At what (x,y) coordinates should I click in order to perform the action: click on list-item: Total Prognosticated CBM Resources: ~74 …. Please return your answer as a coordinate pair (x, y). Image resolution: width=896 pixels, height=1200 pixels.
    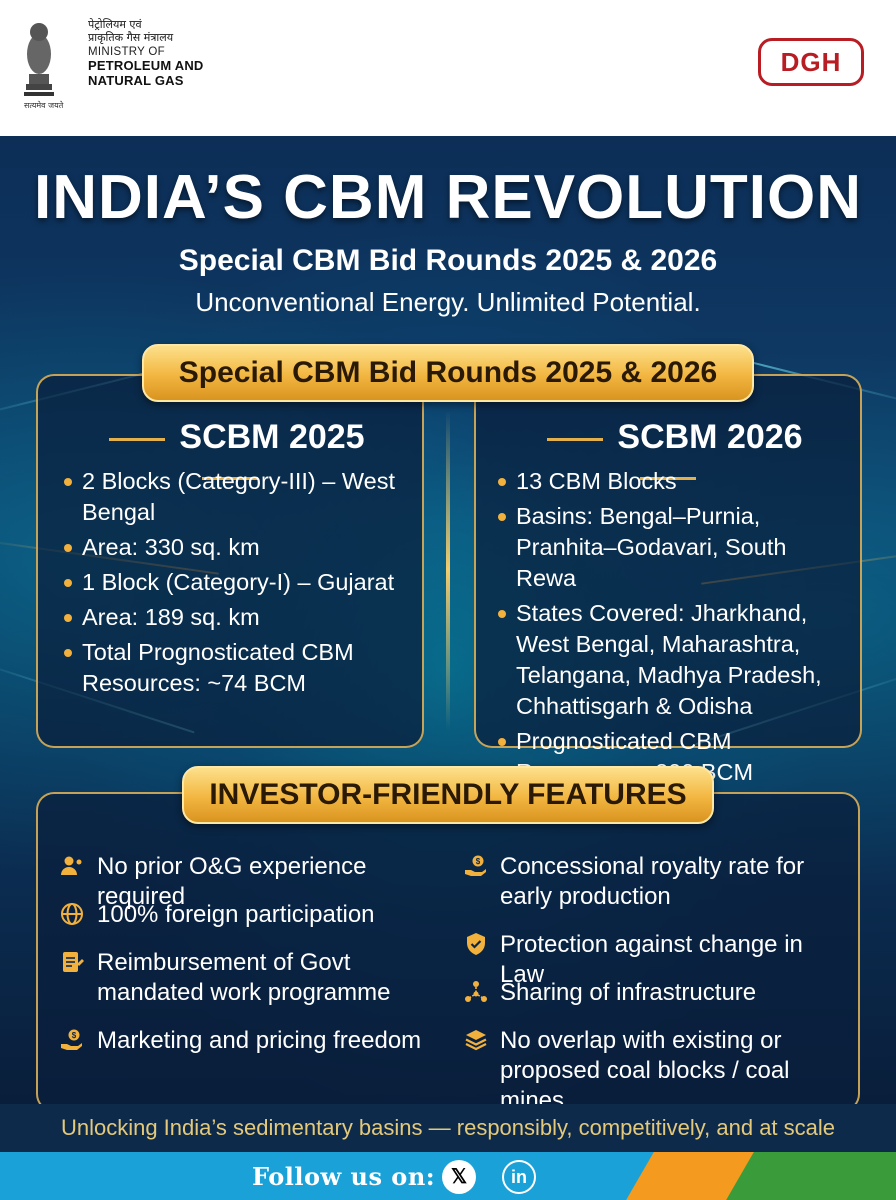
    Looking at the image, I should click on (239, 668).